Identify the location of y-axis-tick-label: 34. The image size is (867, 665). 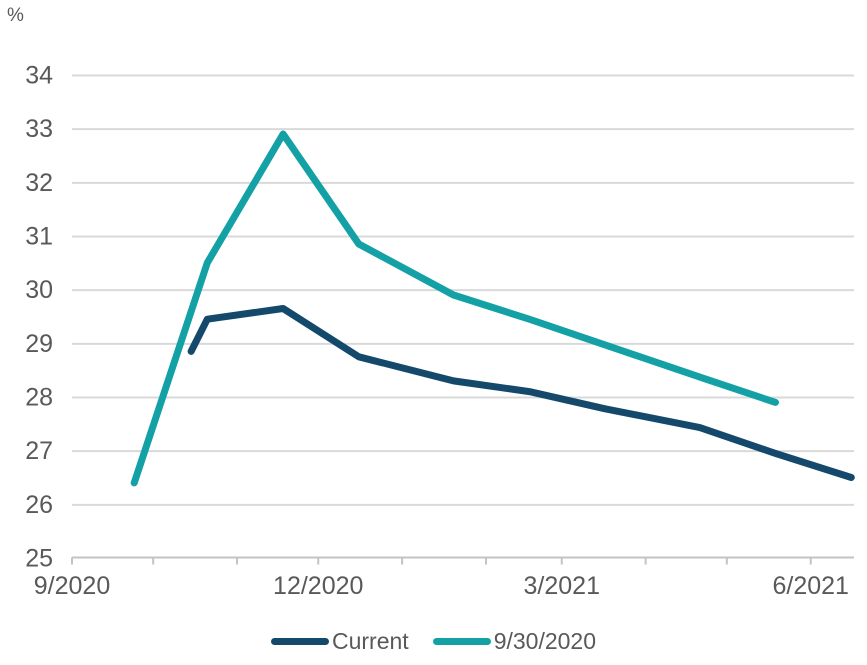
(39, 76).